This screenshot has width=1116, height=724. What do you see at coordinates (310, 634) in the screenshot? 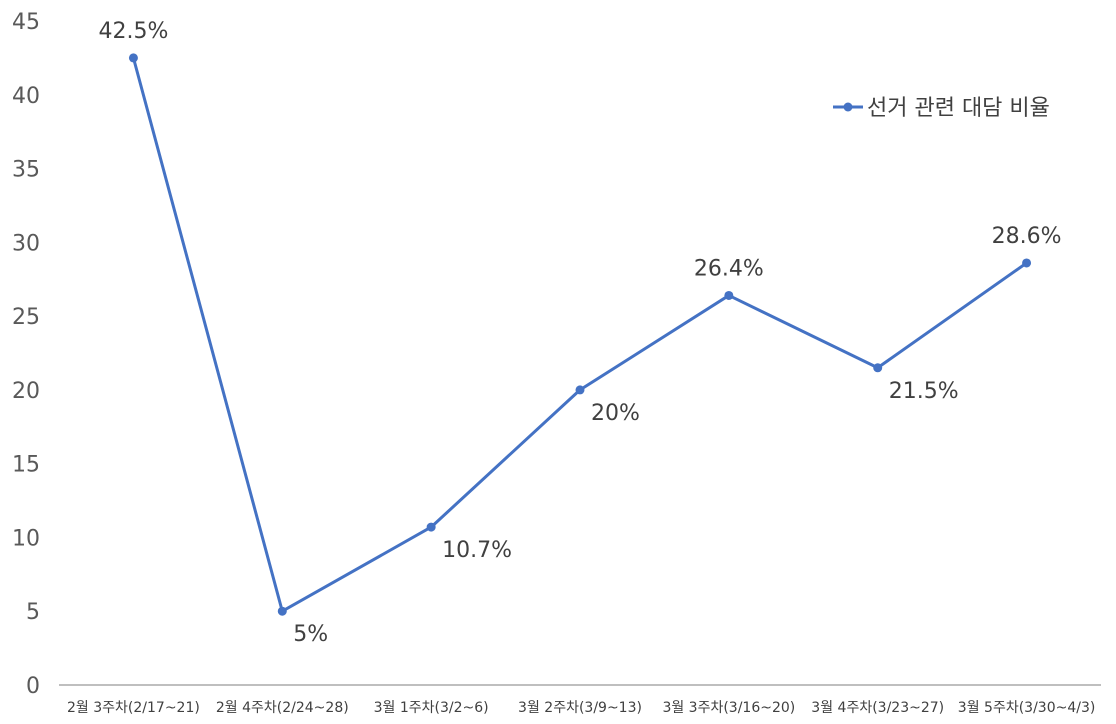
I see `data-label: 5%` at bounding box center [310, 634].